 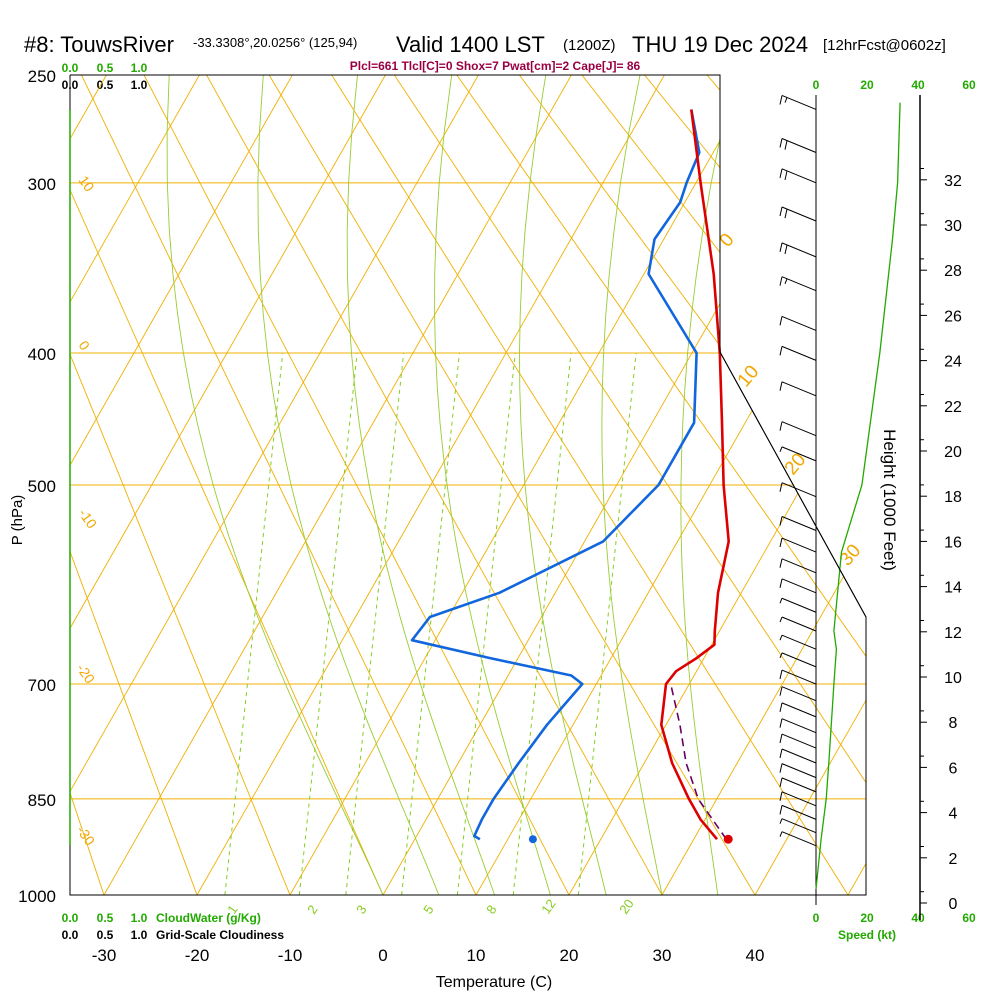 What do you see at coordinates (816, 85) in the screenshot?
I see `speed-tick-top: 0` at bounding box center [816, 85].